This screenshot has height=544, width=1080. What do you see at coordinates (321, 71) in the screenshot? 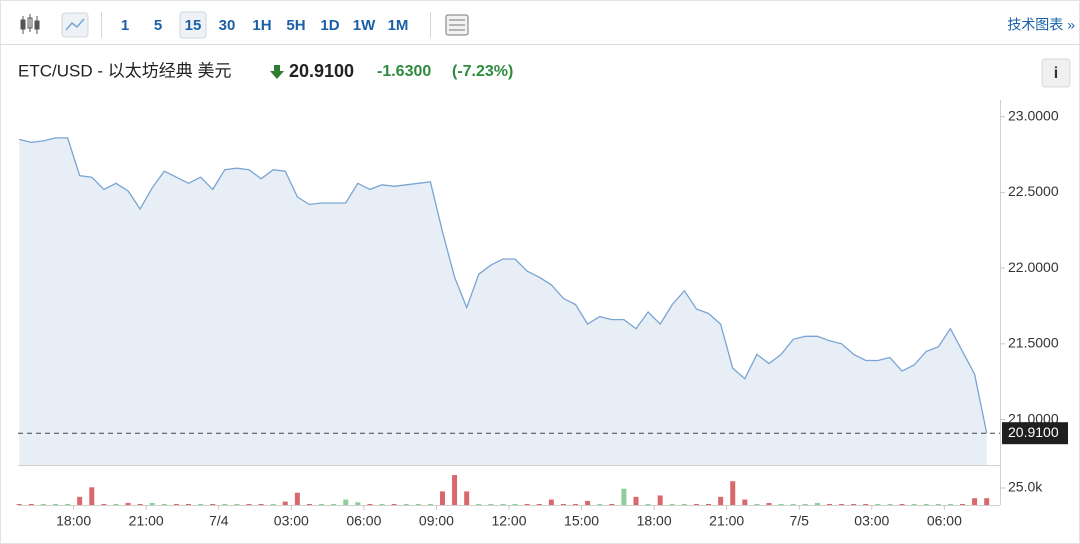
I see `last-price: 20.9100` at bounding box center [321, 71].